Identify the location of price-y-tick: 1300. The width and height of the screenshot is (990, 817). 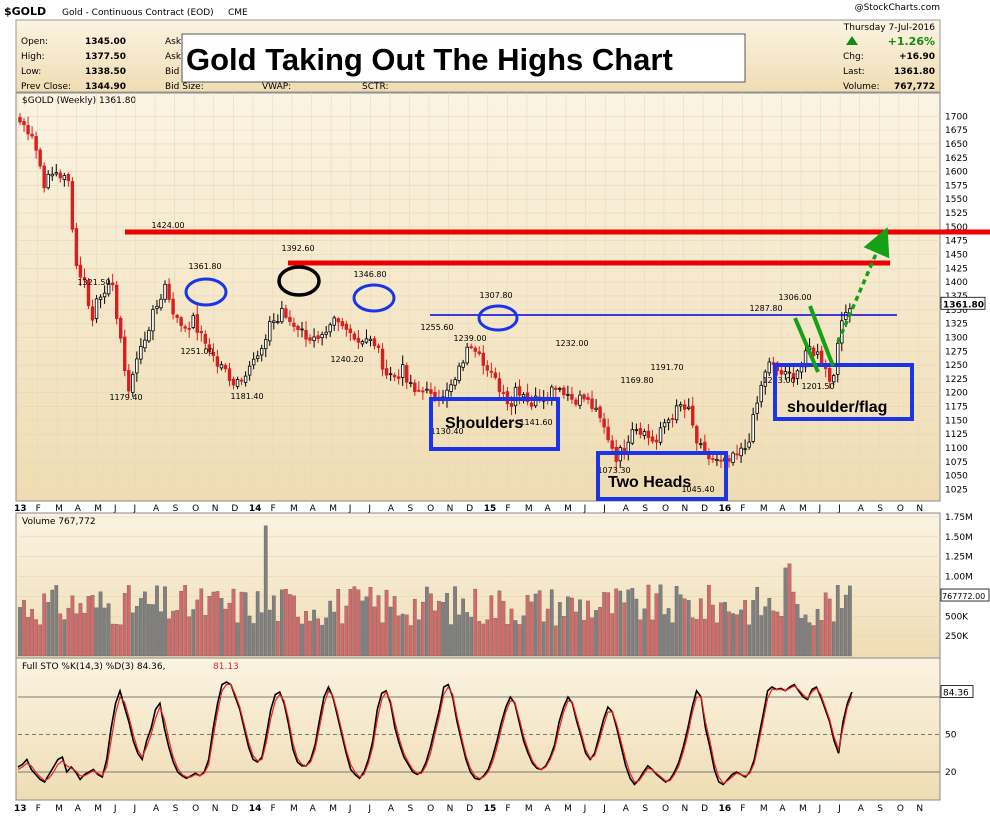
(956, 338).